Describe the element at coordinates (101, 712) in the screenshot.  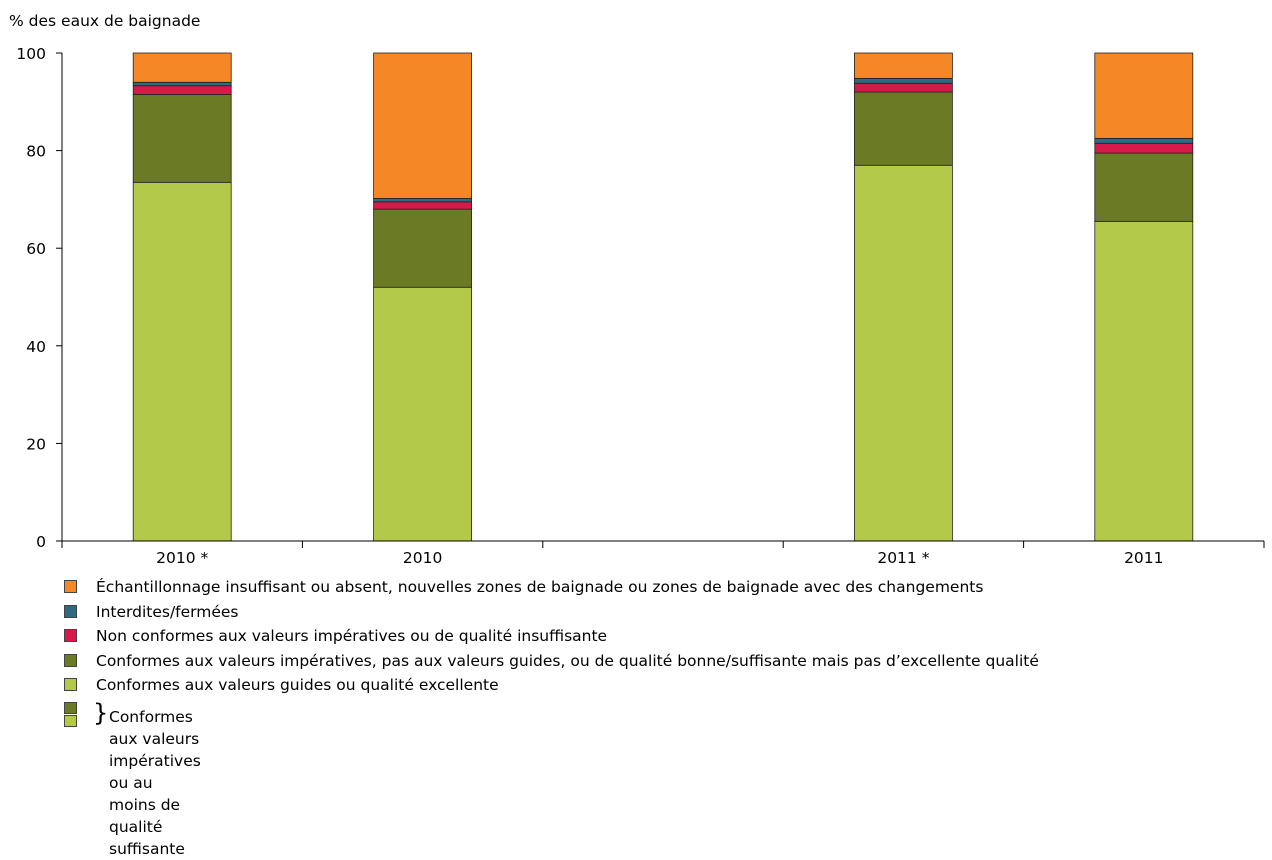
I see `brace-icon: }` at that location.